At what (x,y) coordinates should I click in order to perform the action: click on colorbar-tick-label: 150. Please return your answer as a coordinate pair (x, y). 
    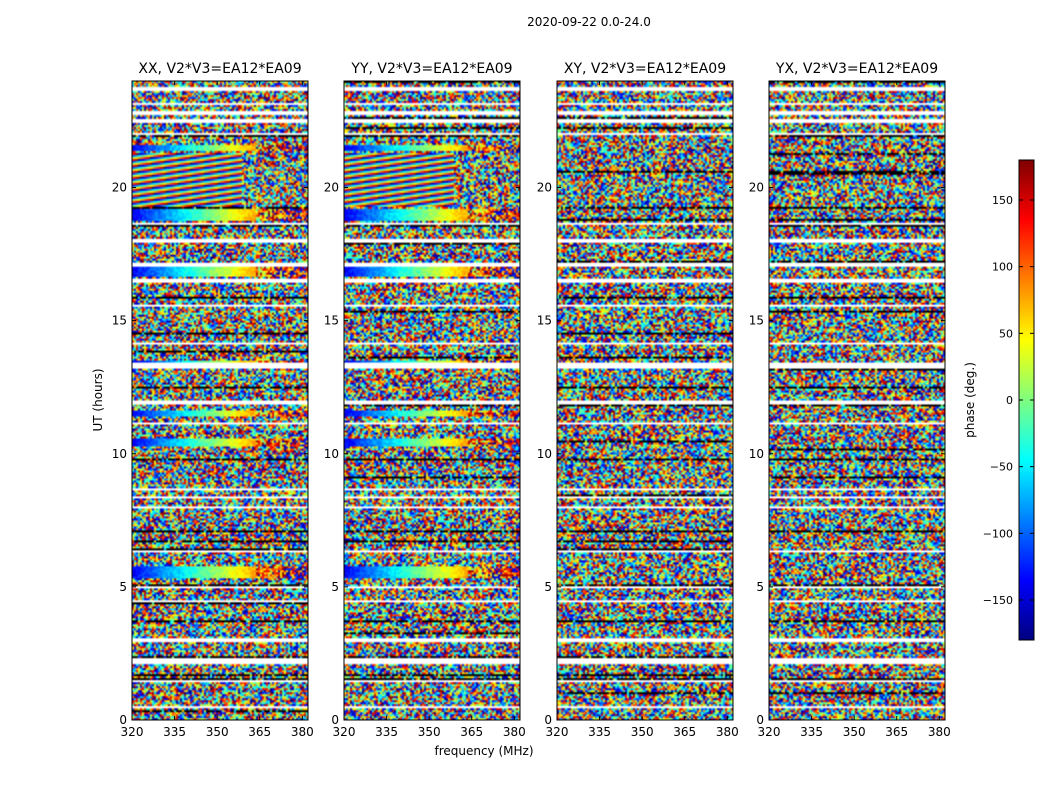
    Looking at the image, I should click on (1002, 200).